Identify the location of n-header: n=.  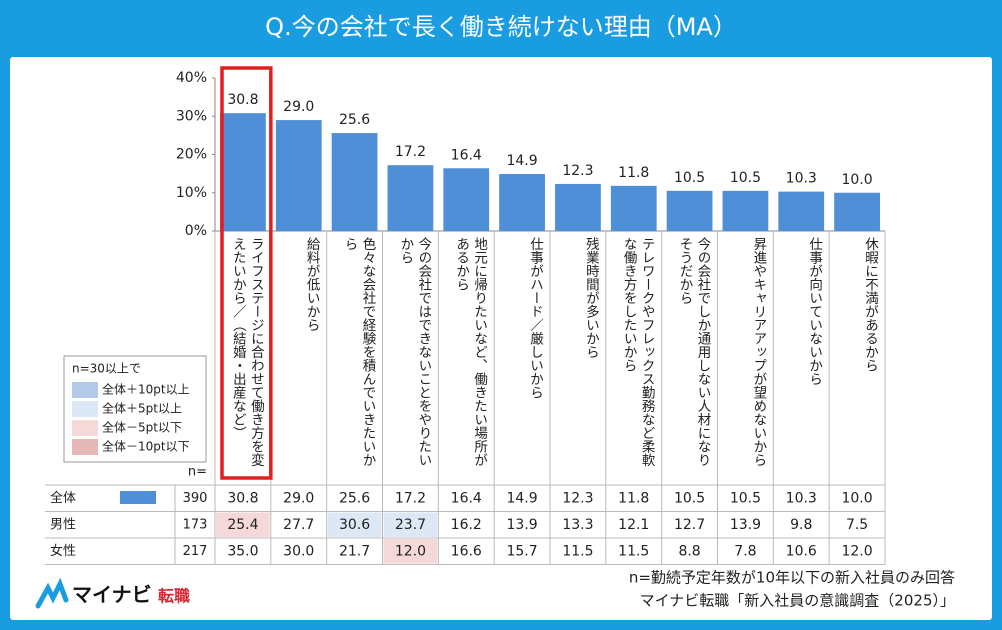
(197, 472).